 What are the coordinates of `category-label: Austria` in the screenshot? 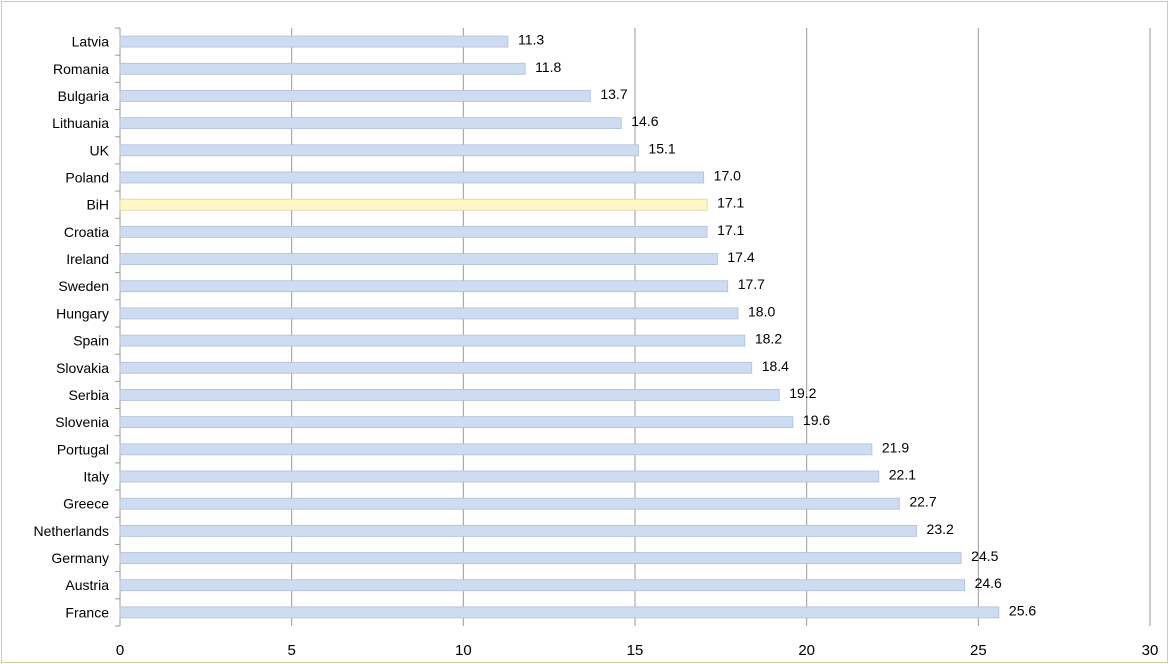 It's located at (87, 585).